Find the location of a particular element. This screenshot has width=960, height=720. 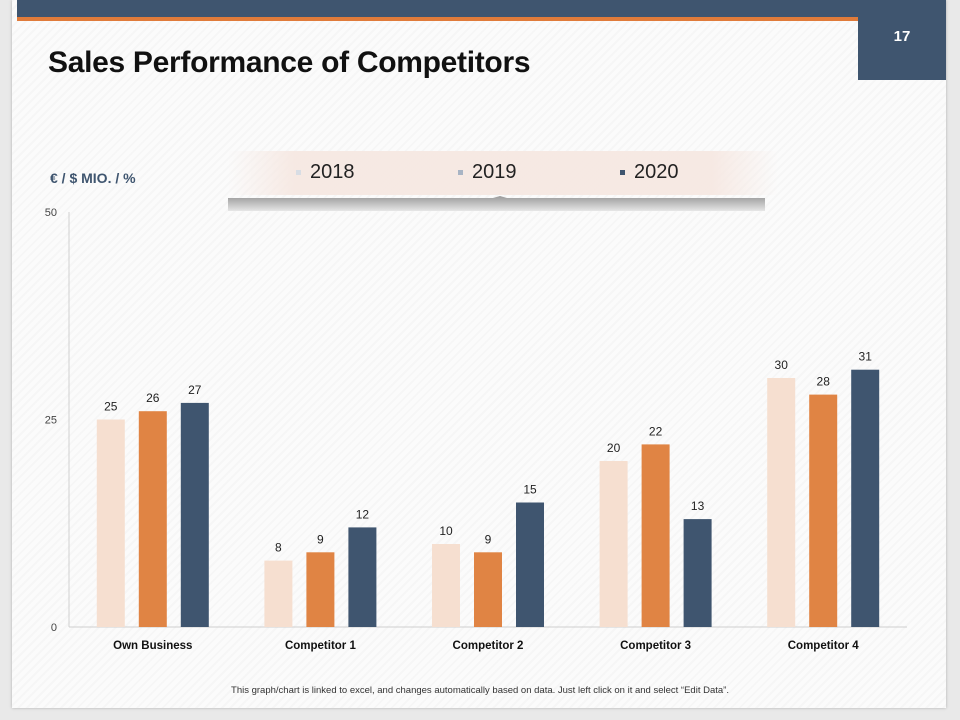

bar-competitor-3-2019 is located at coordinates (655, 535).